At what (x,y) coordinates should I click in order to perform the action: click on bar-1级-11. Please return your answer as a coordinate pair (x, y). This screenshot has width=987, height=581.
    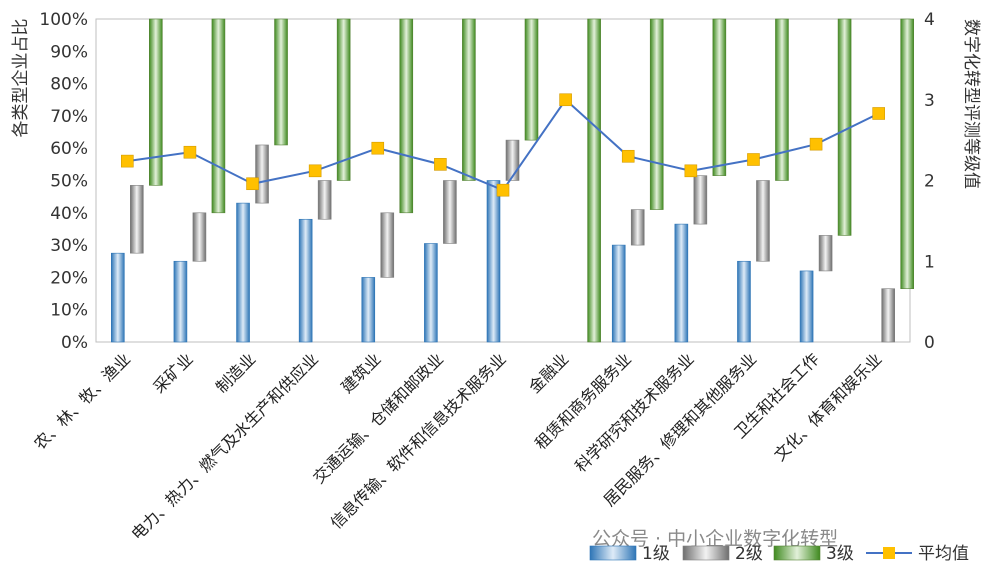
    Looking at the image, I should click on (806, 306).